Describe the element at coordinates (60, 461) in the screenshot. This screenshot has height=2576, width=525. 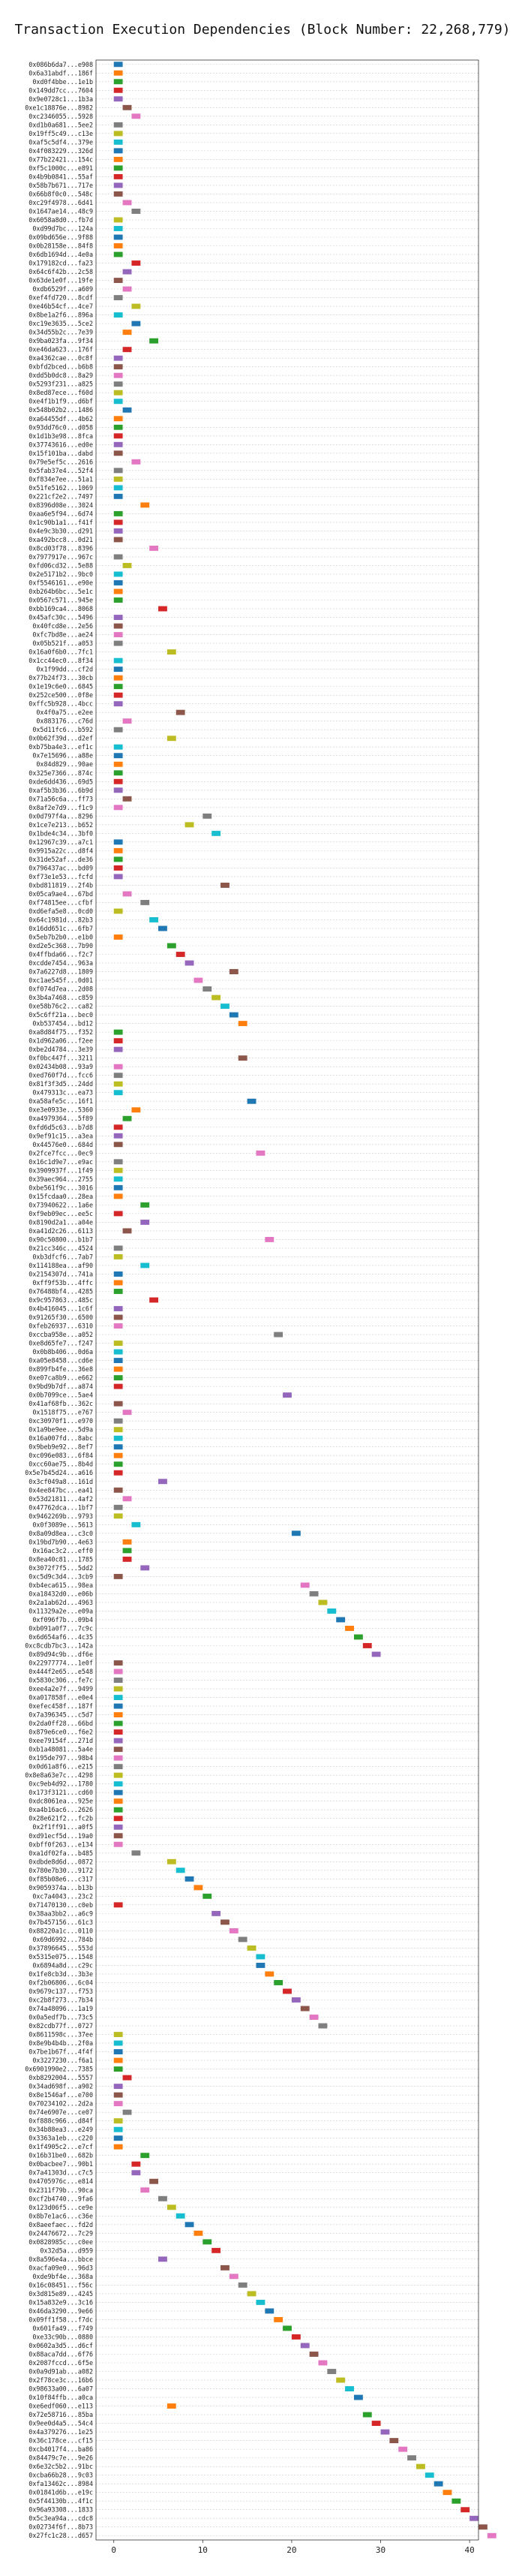
I see `y-tick-label: 0x79e5ef5c...2616` at that location.